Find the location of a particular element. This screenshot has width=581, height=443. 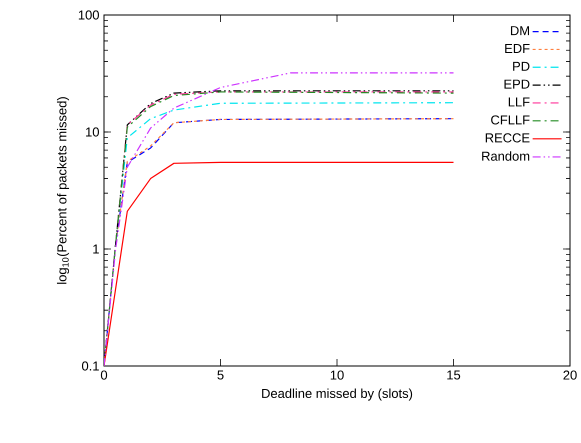

y-tick-label: 0.1 is located at coordinates (90, 366).